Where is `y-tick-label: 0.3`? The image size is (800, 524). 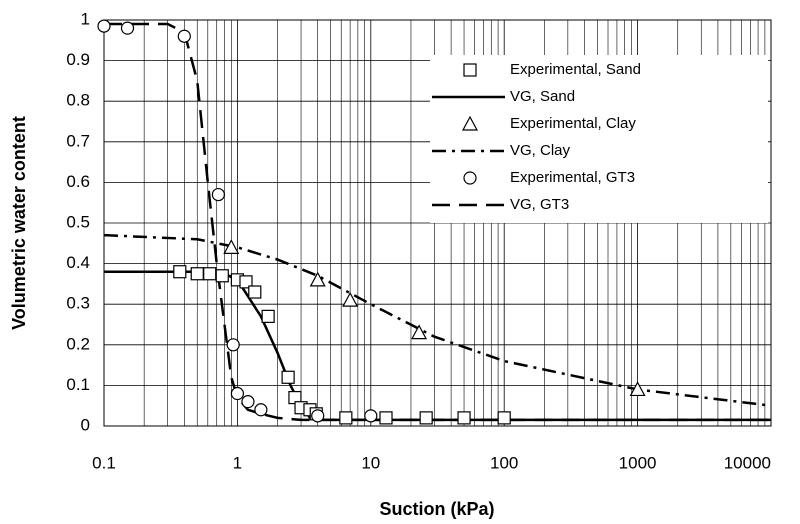
y-tick-label: 0.3 is located at coordinates (78, 303).